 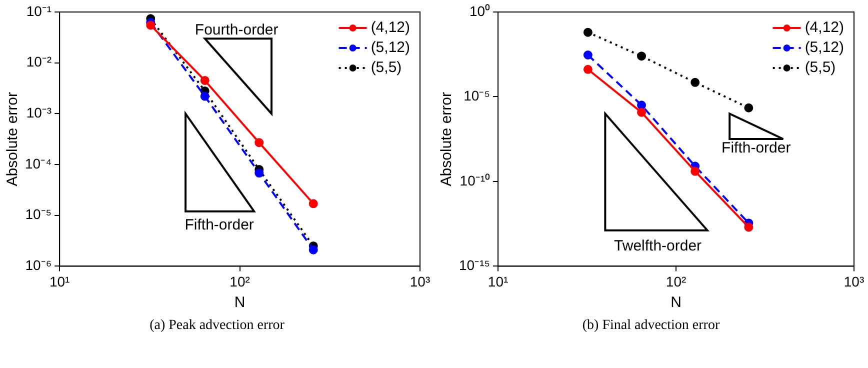 I want to click on y-tick-label: 10⁻³, so click(x=39, y=112).